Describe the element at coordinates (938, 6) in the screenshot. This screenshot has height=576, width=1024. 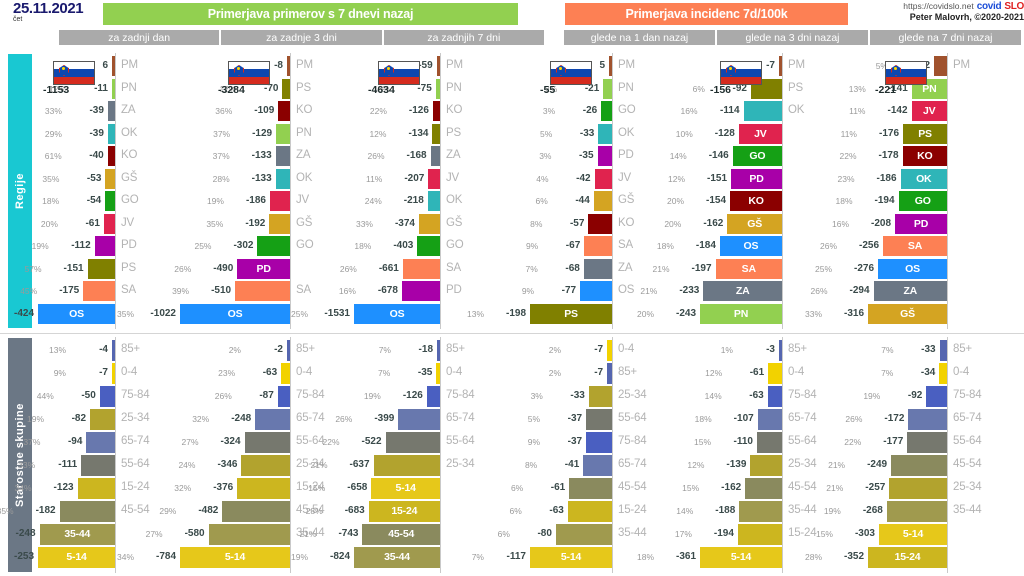
I see `credit-url: https://covidslo.net` at that location.